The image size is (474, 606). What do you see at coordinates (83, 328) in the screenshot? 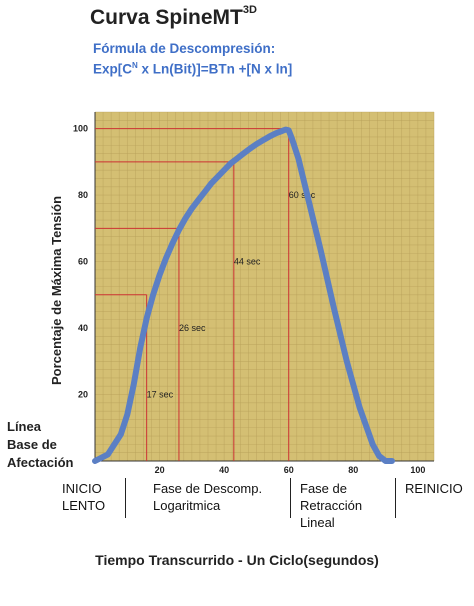
I see `y-tick-label: 40` at bounding box center [83, 328].